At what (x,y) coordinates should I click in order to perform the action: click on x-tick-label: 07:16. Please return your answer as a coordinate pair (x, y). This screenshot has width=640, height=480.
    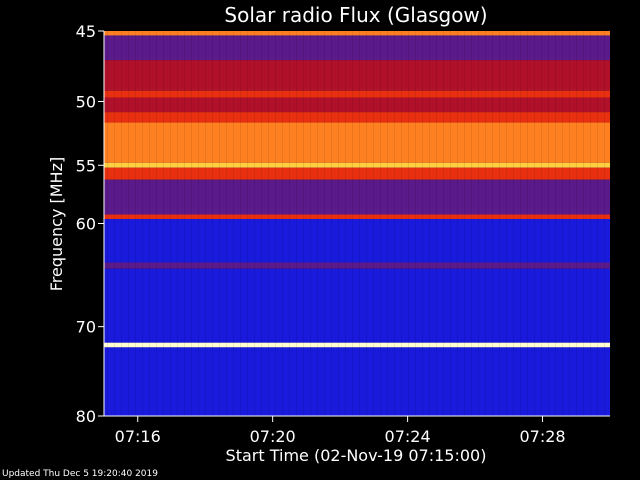
    Looking at the image, I should click on (138, 436).